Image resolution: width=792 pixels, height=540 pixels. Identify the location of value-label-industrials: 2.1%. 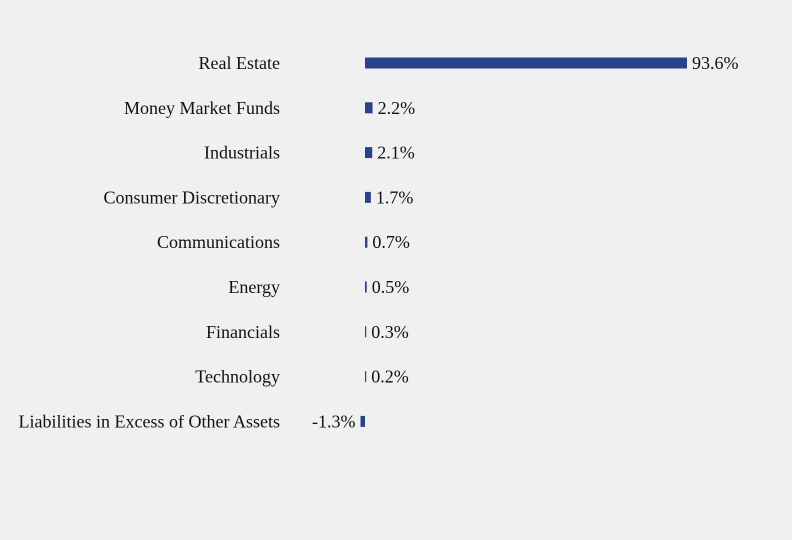
(396, 153).